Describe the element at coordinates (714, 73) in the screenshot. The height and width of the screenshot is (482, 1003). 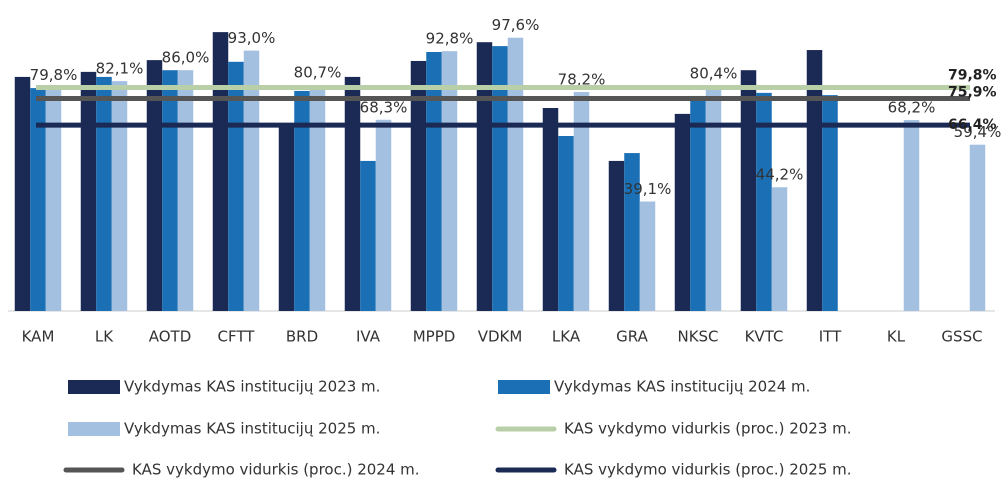
I see `data-label: 80,4%` at that location.